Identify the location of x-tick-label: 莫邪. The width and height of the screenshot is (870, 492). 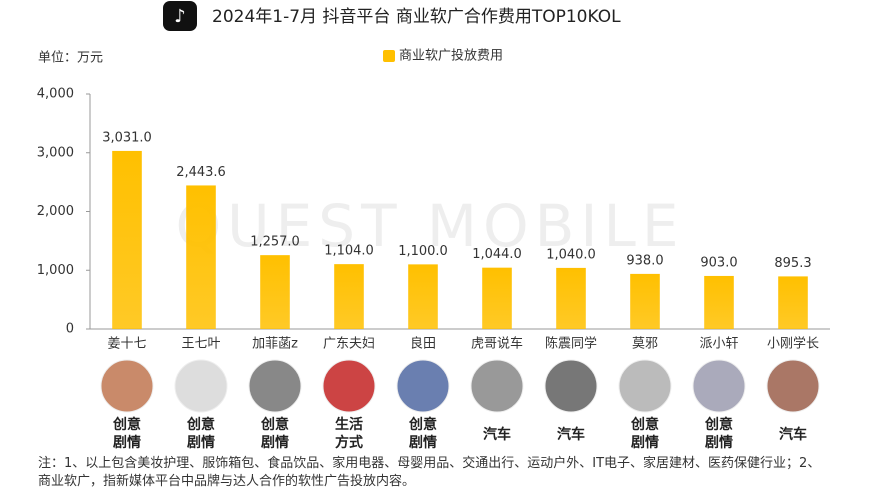
(645, 344).